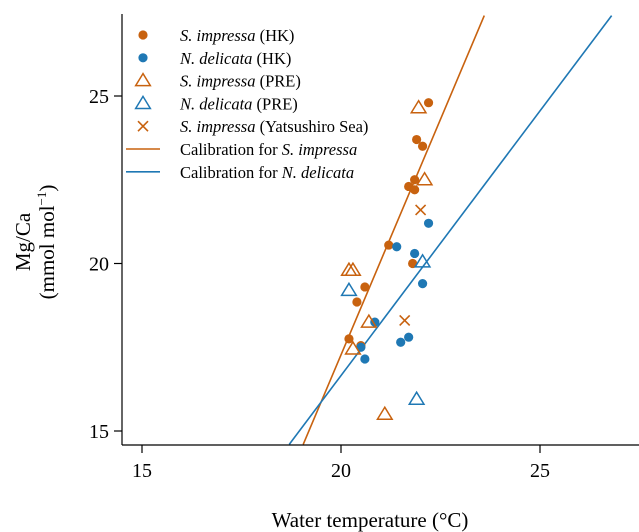  What do you see at coordinates (387, 259) in the screenshot?
I see `data-points` at bounding box center [387, 259].